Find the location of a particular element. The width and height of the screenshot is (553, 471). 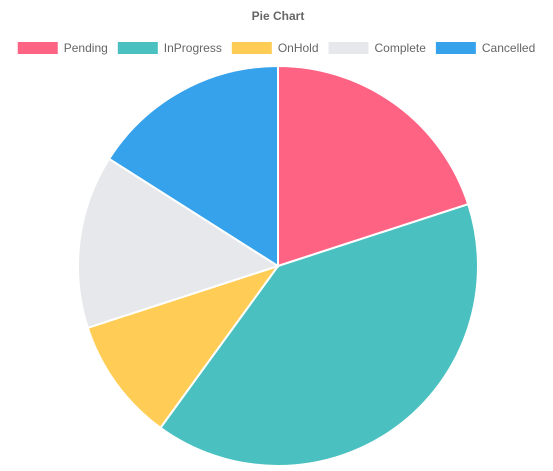

legend-swatch-onhold is located at coordinates (251, 48).